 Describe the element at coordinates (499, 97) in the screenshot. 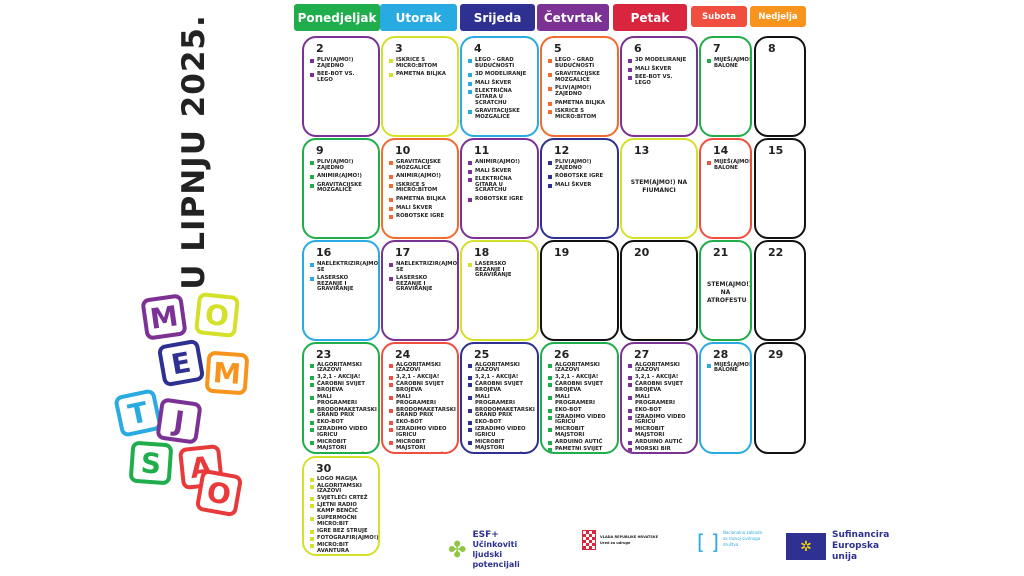

I see `activity-item: ELEKTRIČNA GITARA U SCRATCHU` at that location.